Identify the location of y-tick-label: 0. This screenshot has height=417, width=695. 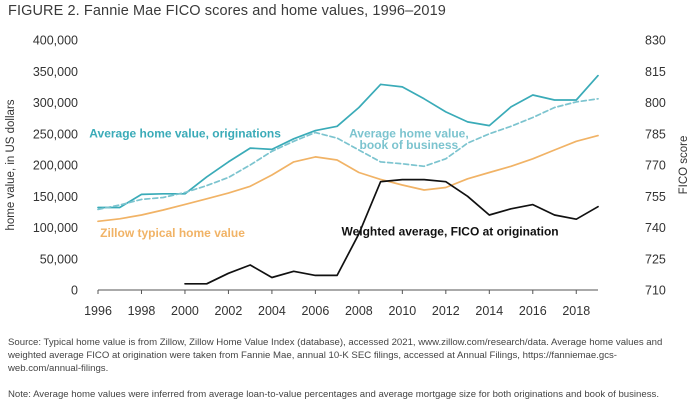
(74, 291).